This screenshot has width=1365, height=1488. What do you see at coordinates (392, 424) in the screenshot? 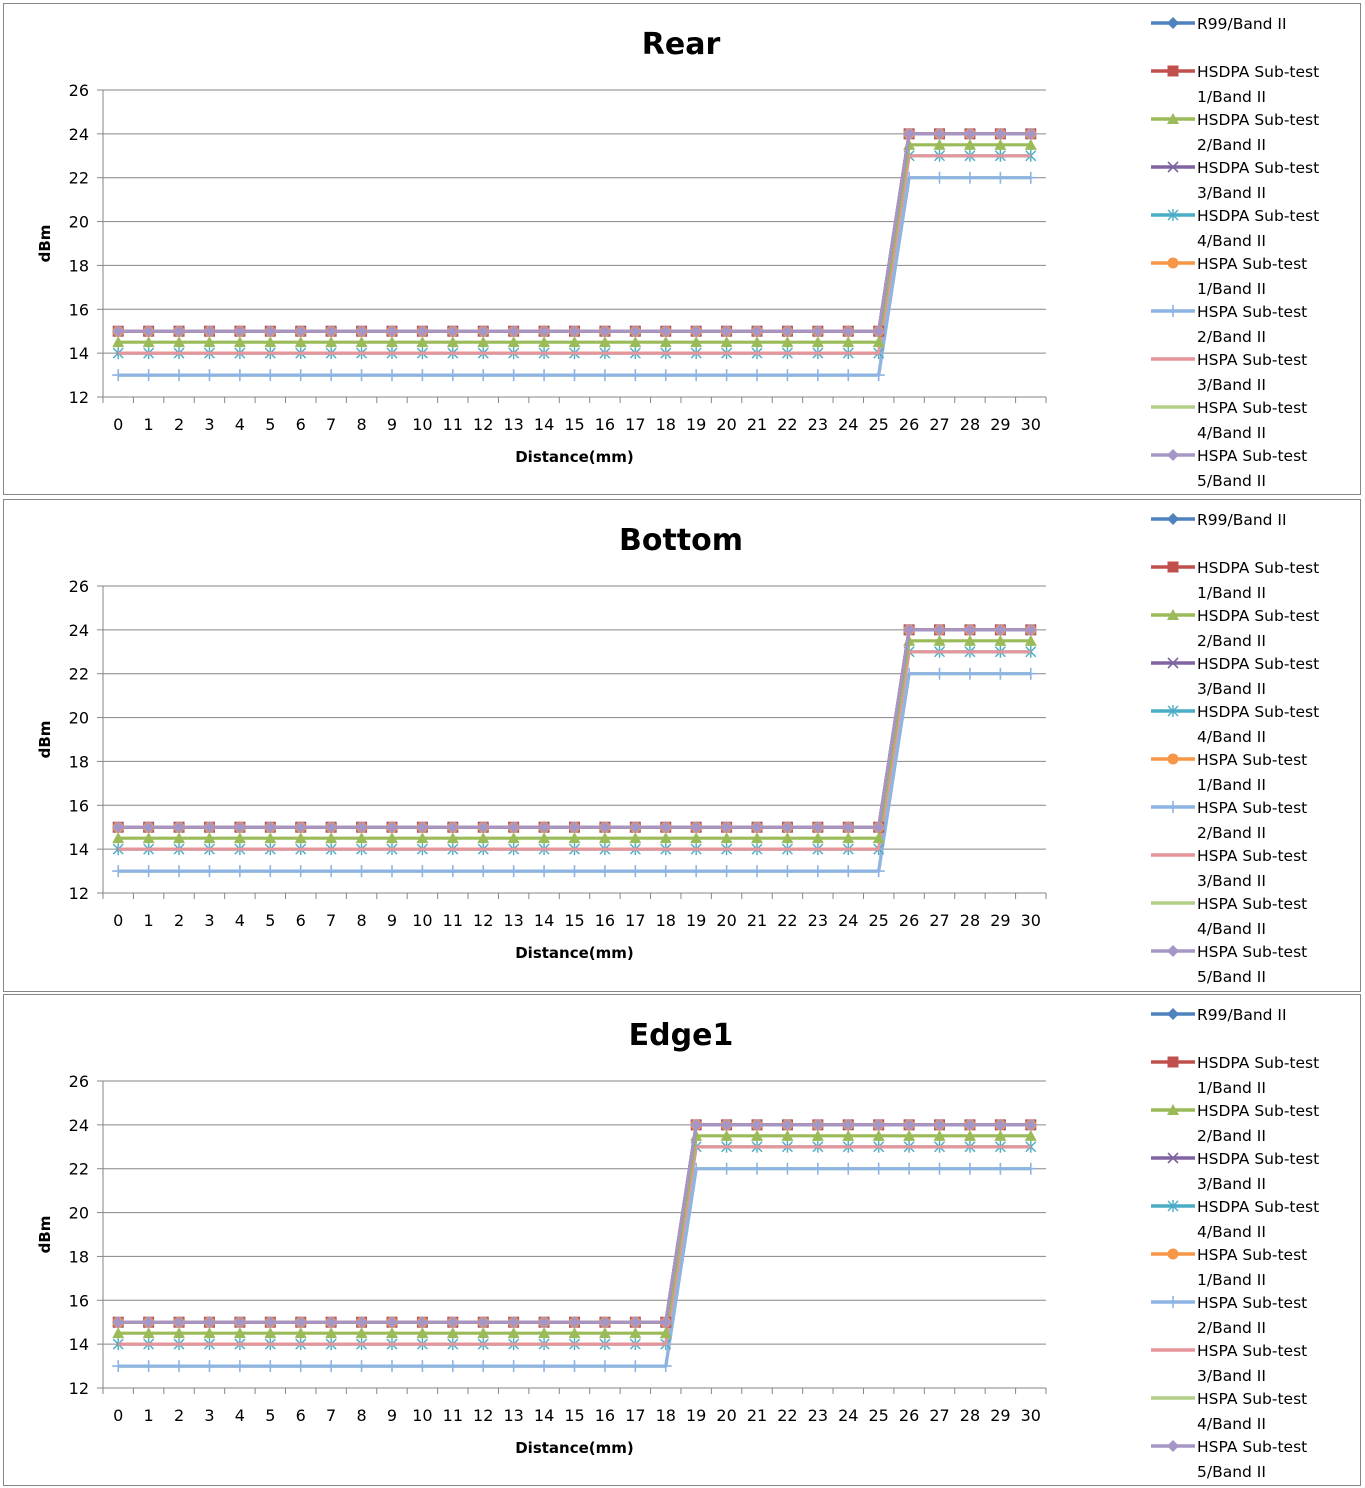
I see `x-tick-label: 9` at bounding box center [392, 424].